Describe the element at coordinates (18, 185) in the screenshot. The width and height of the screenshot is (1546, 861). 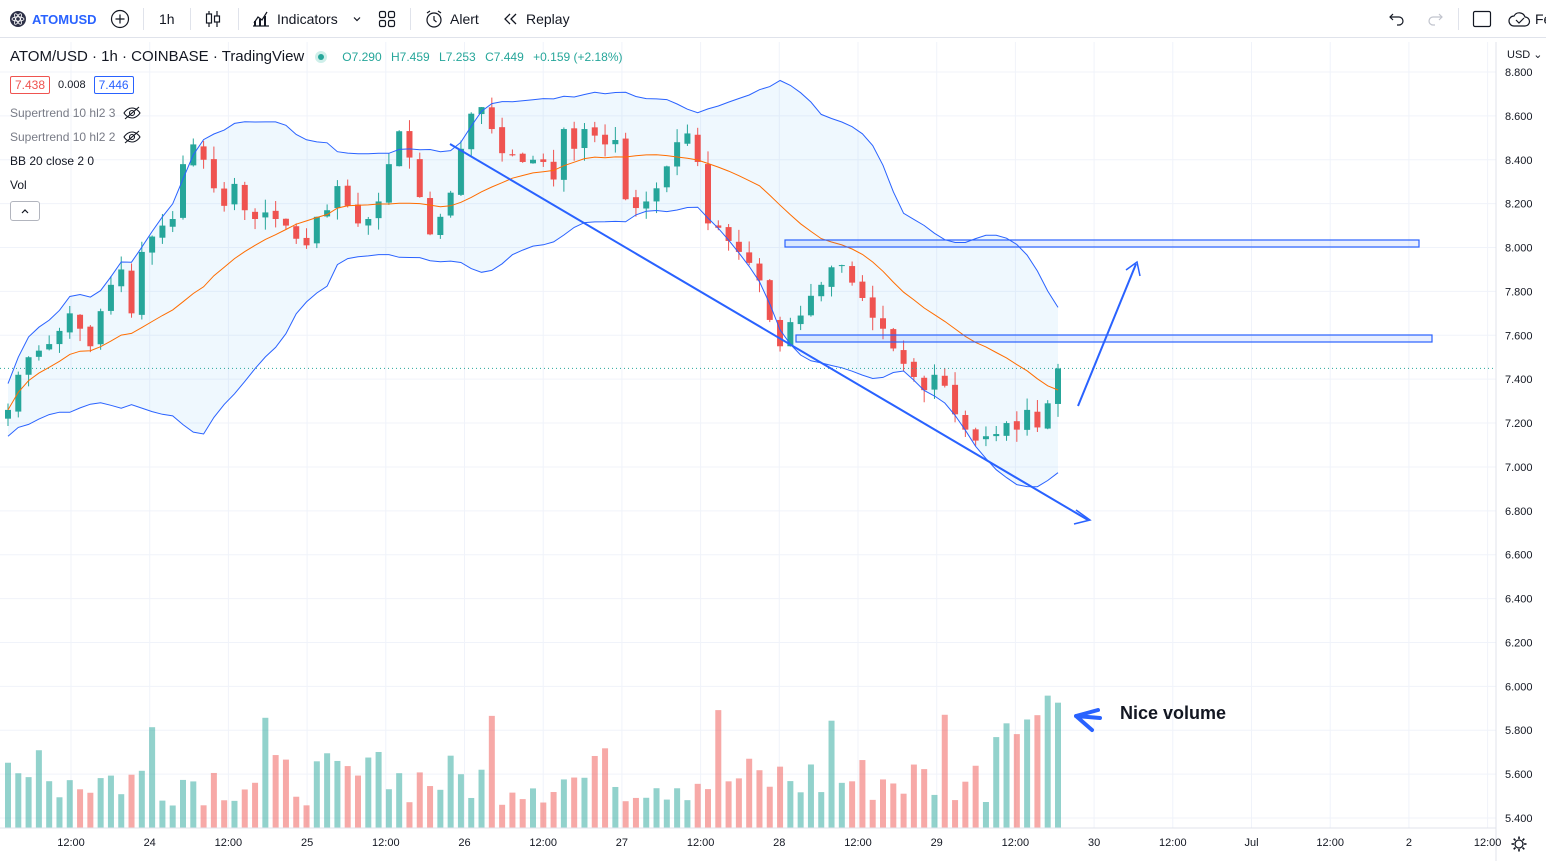
I see `indicator-volume: Vol` at that location.